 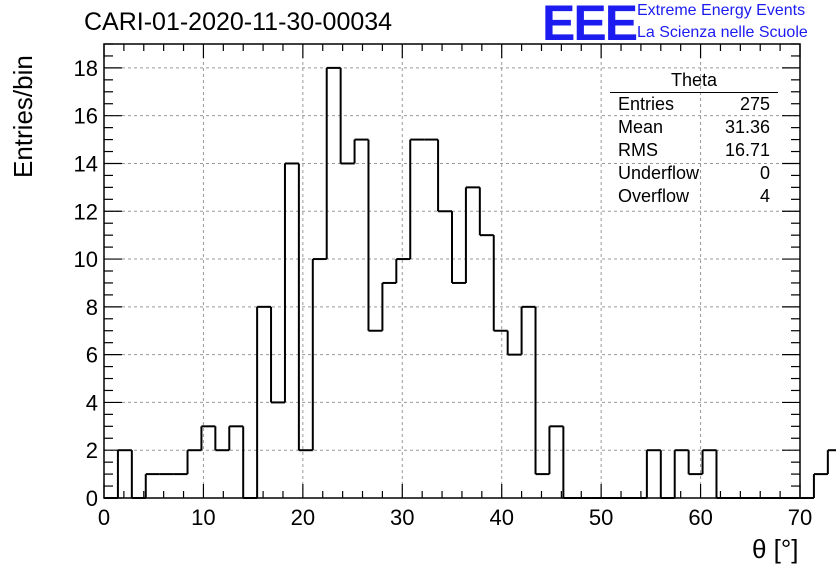 I want to click on y-tick-label: 18, so click(x=86, y=68).